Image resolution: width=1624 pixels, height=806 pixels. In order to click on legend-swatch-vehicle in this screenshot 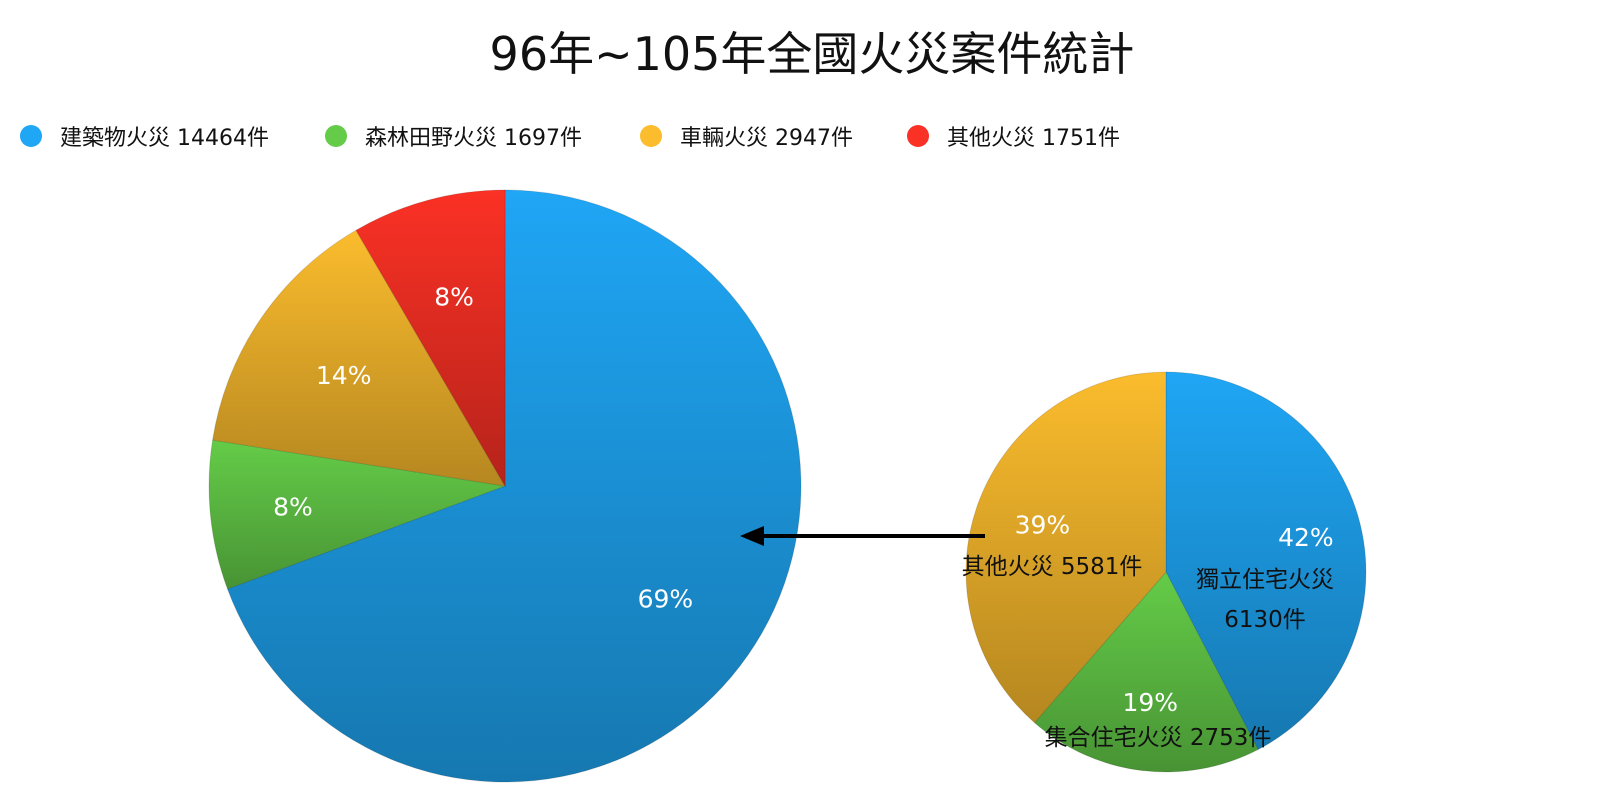, I will do `click(651, 136)`.